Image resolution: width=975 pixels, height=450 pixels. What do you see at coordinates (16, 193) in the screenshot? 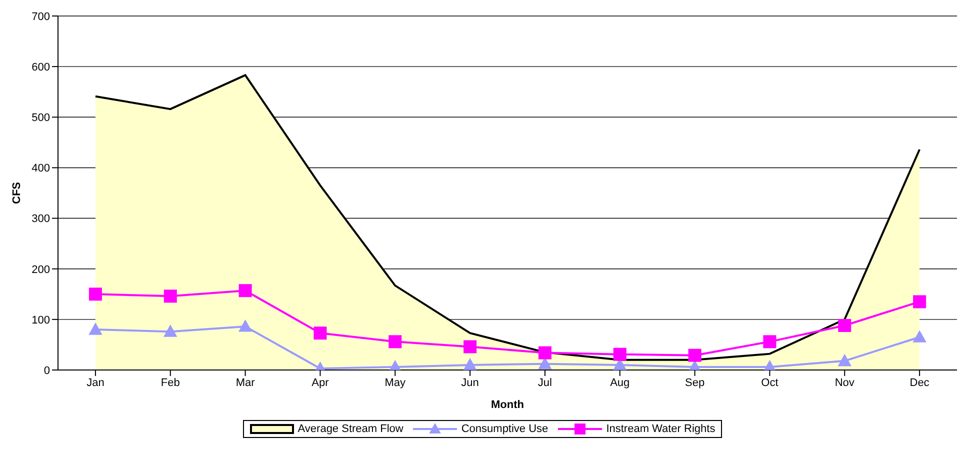
I see `y-axis-title: CFS` at bounding box center [16, 193].